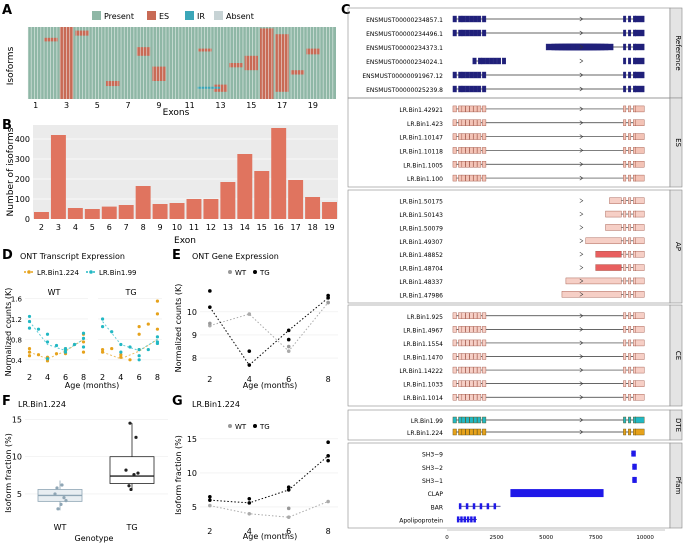 This screenshot has width=685, height=544. I want to click on chart-g-x-label: Age (months), so click(270, 536).